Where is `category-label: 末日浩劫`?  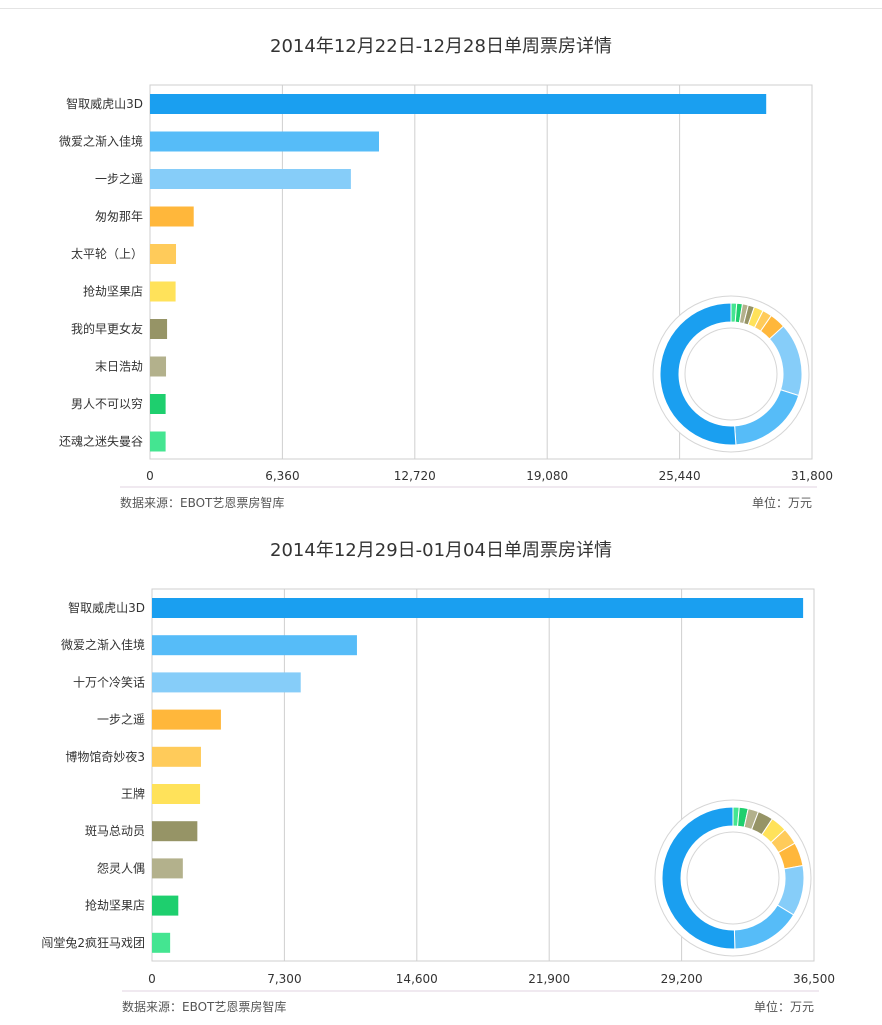
category-label: 末日浩劫 is located at coordinates (119, 367).